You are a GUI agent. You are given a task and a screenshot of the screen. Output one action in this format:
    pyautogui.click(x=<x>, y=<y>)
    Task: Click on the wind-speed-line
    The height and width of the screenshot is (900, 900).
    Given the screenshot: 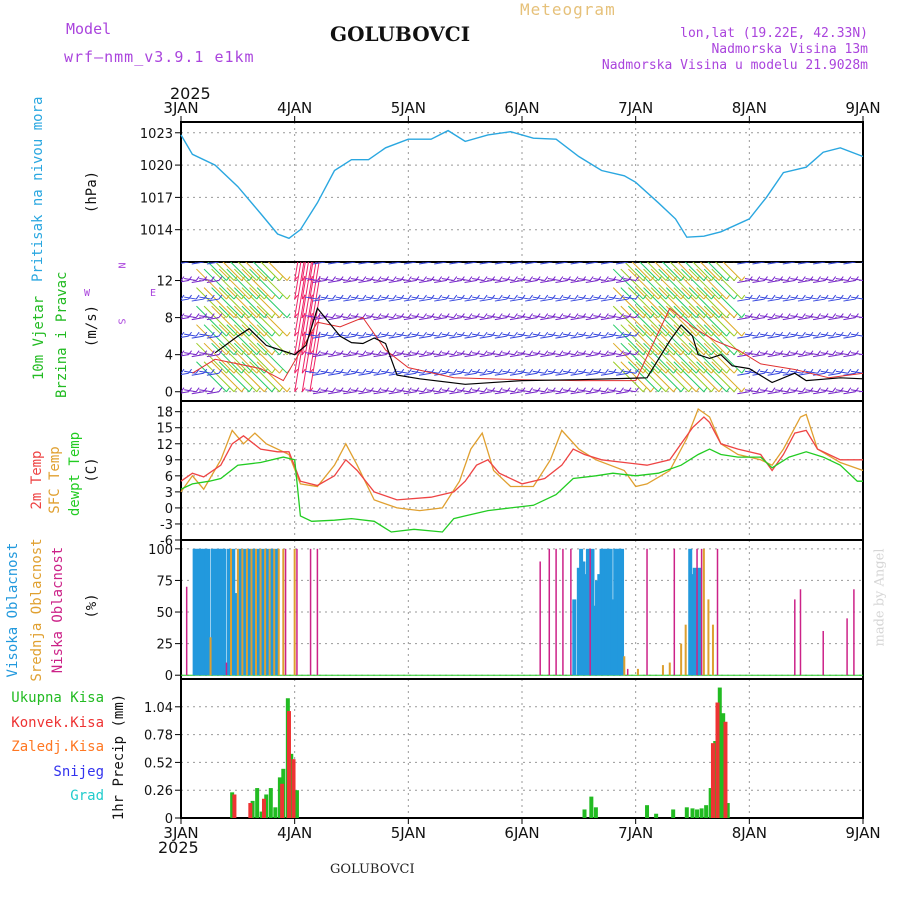 What is the action you would take?
    pyautogui.click(x=539, y=346)
    